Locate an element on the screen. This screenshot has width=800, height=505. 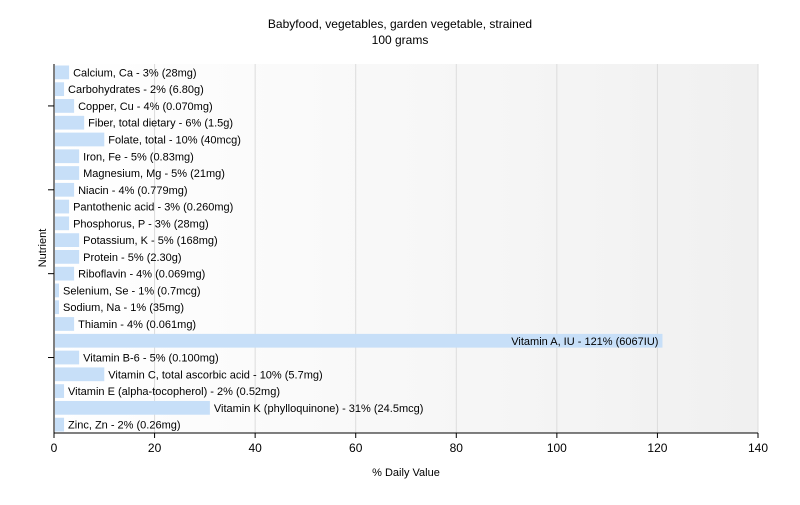
data-label: Copper, Cu - 4% (0.070mg) is located at coordinates (145, 107).